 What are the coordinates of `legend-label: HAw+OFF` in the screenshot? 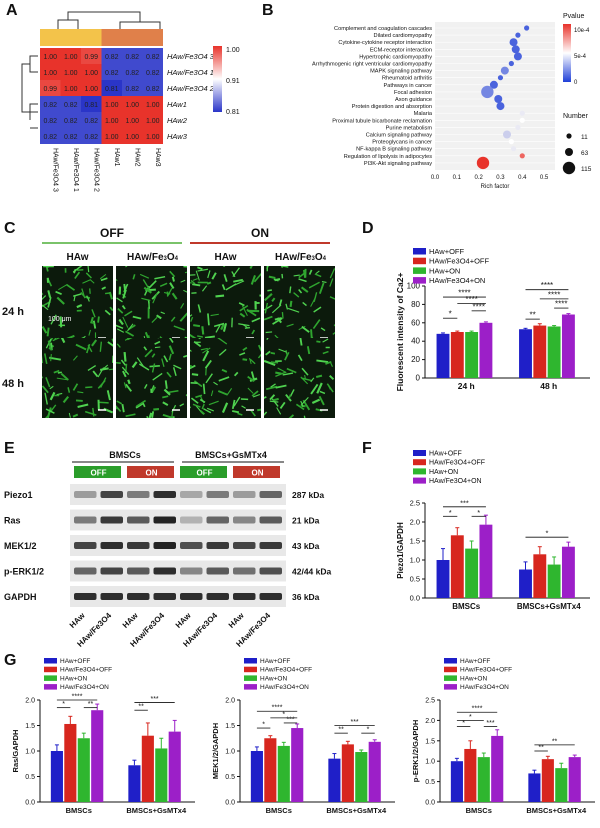 It's located at (75, 661).